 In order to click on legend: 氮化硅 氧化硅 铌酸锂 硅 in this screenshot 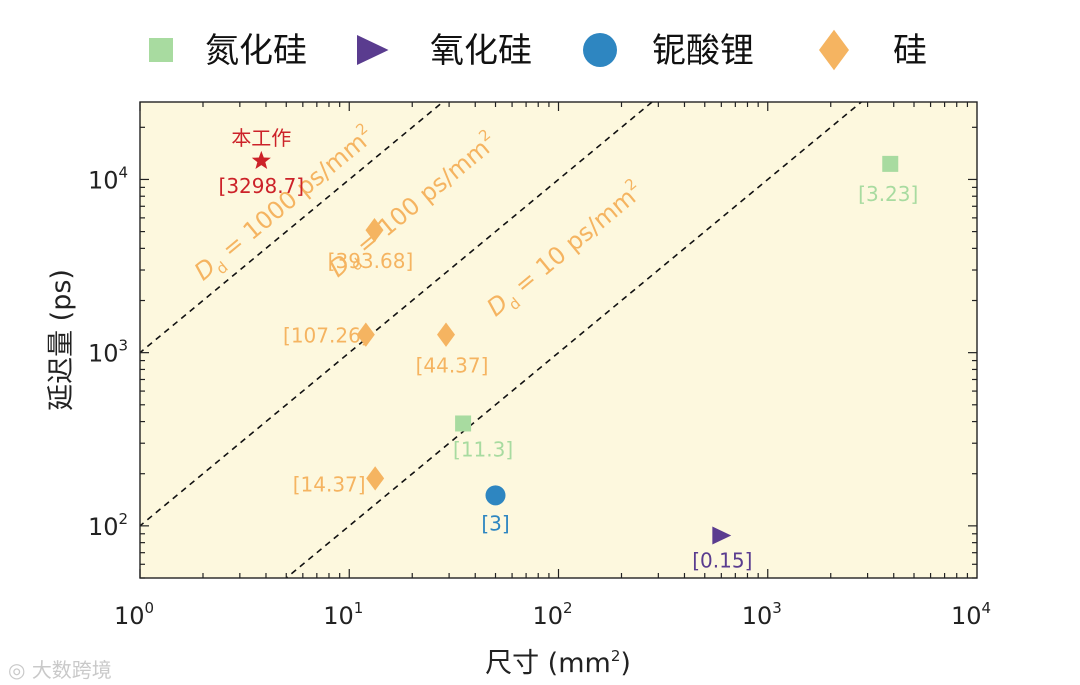, I will do `click(538, 50)`.